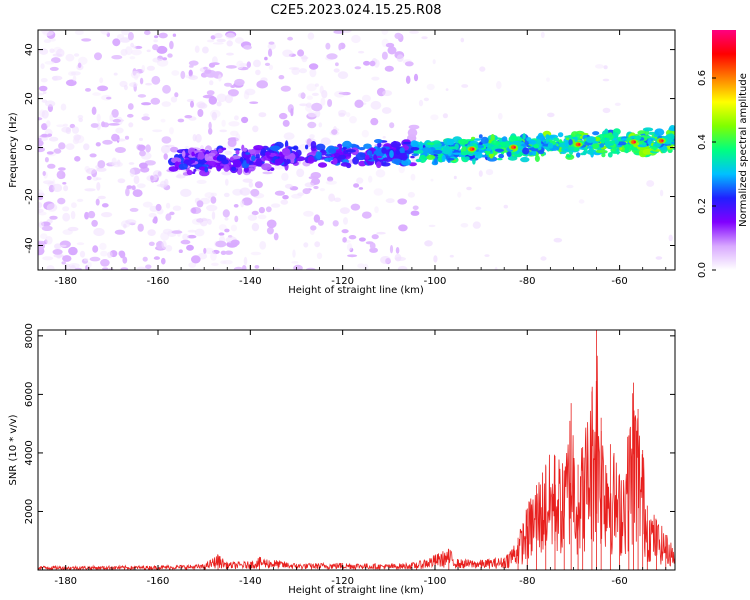  I want to click on y-tick-label: 8000, so click(29, 335).